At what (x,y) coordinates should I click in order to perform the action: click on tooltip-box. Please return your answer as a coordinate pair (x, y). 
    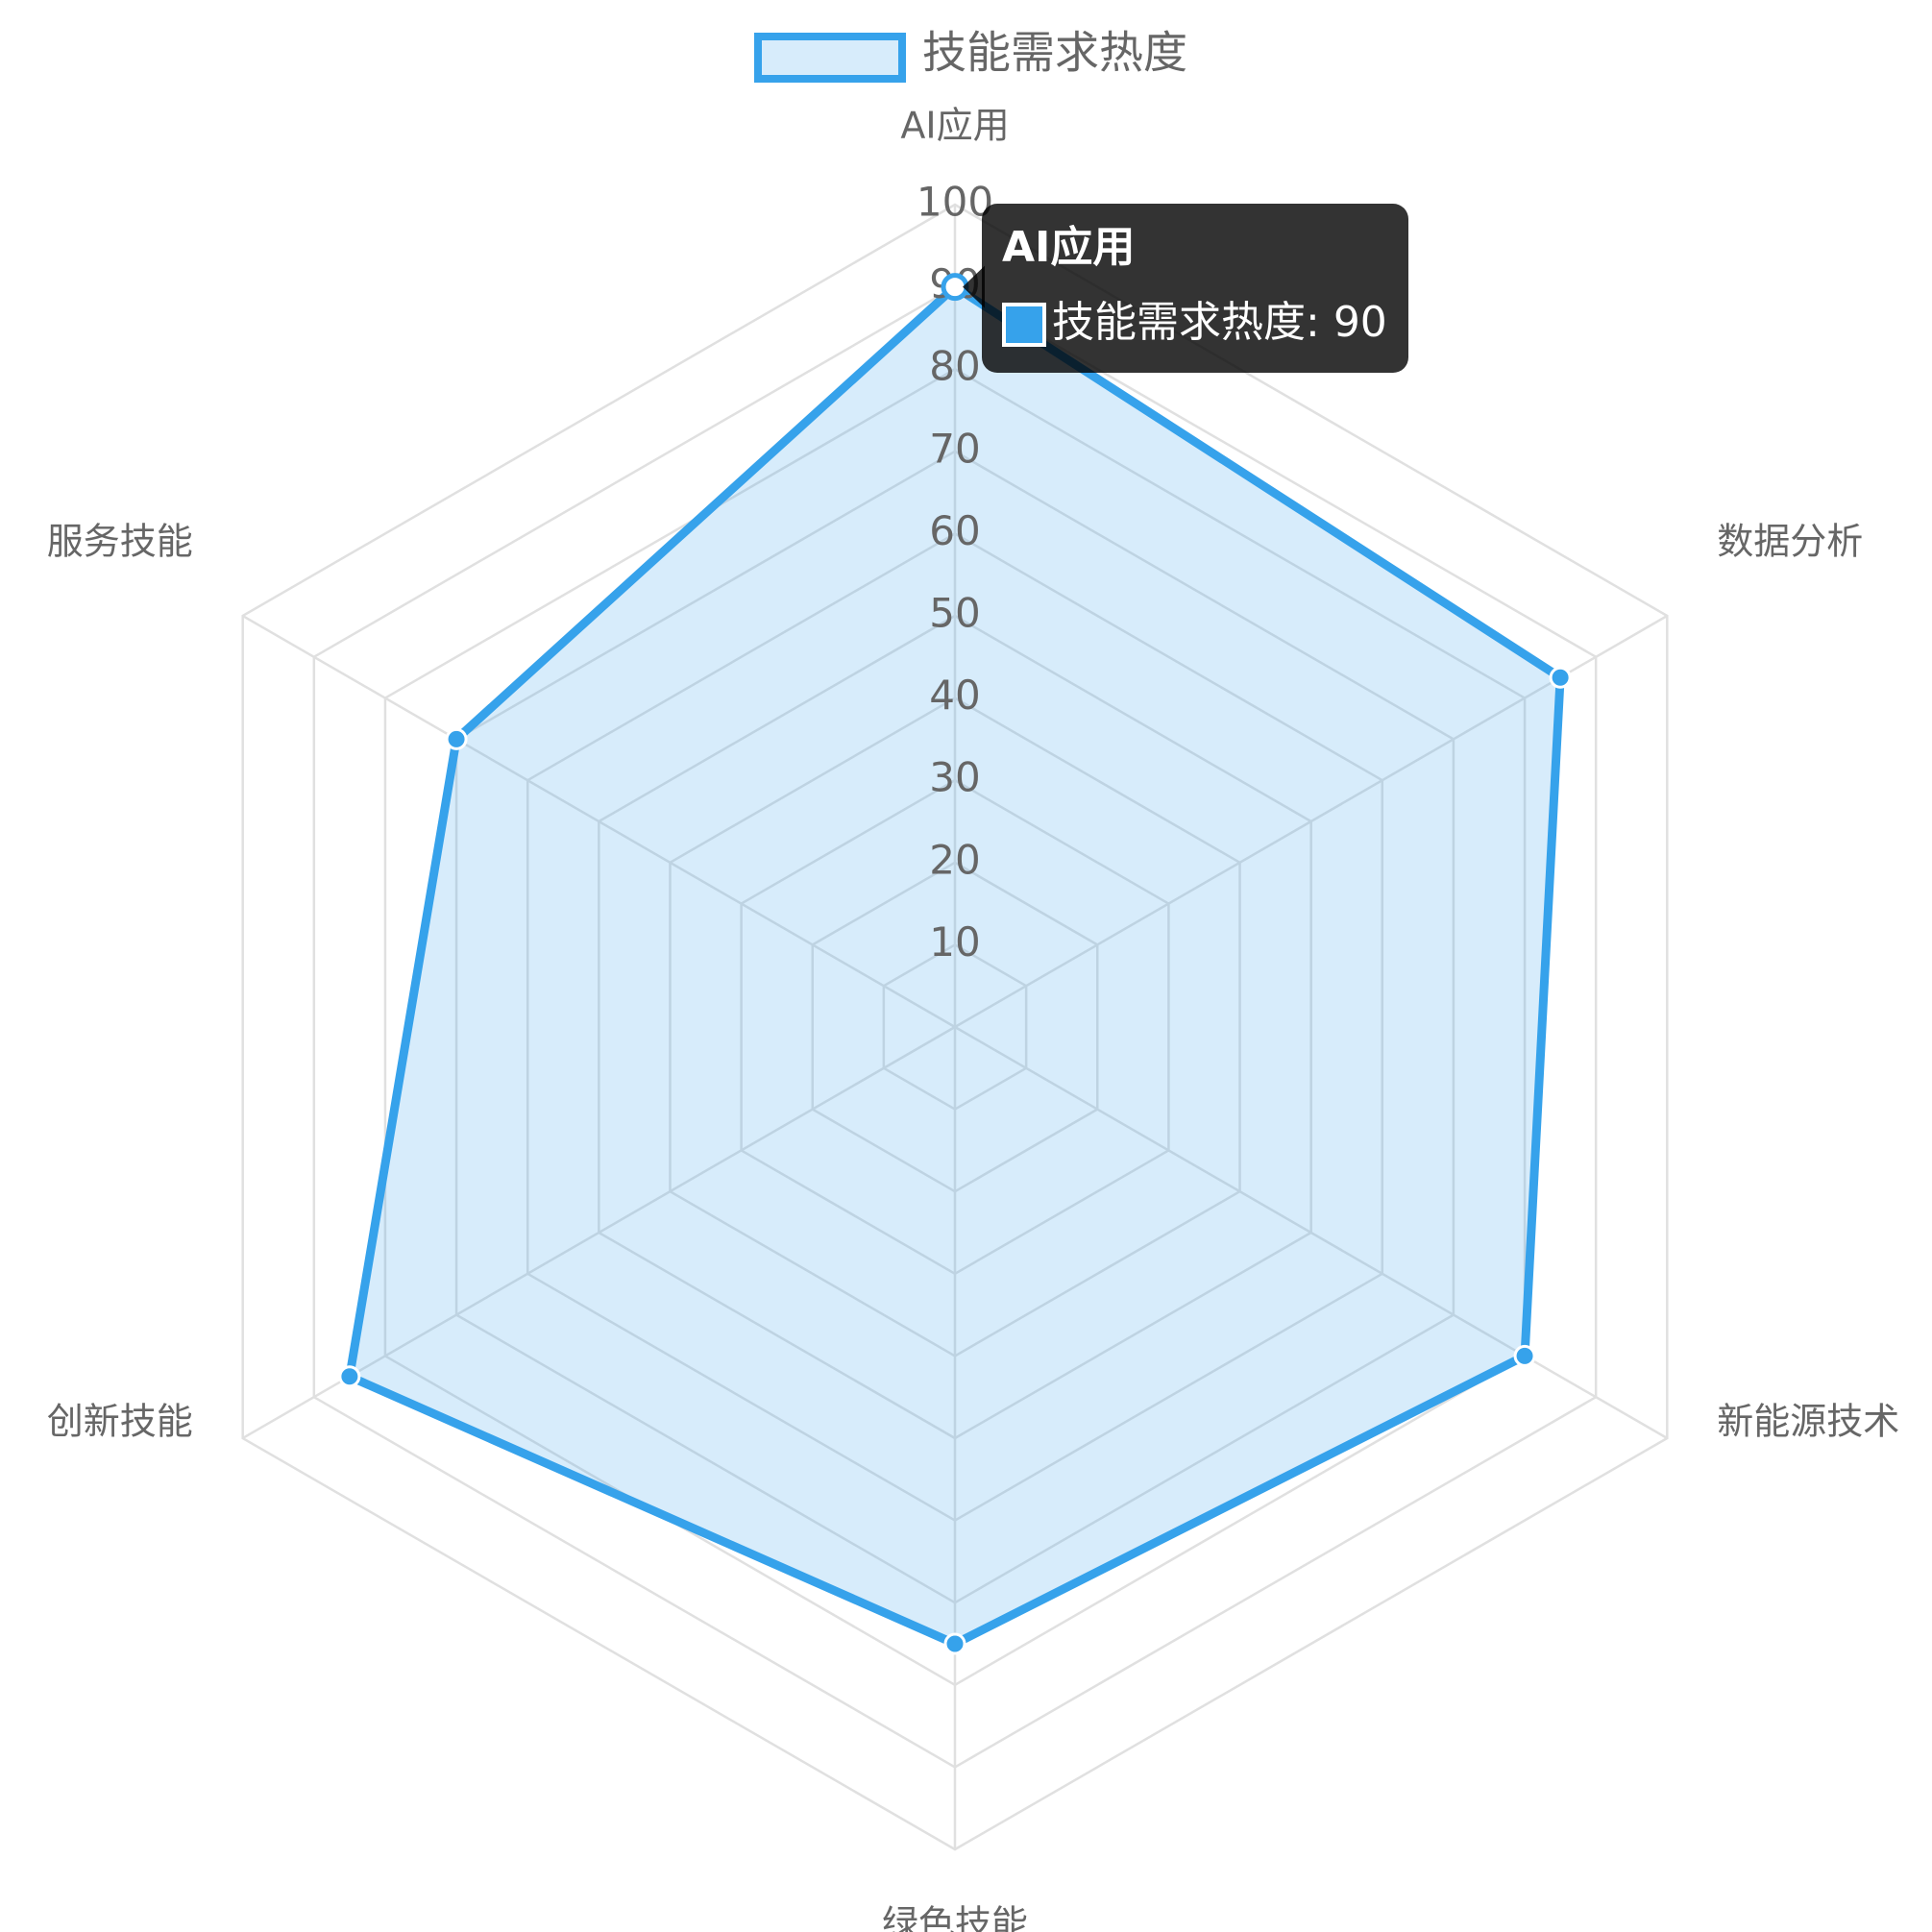
    Looking at the image, I should click on (1195, 288).